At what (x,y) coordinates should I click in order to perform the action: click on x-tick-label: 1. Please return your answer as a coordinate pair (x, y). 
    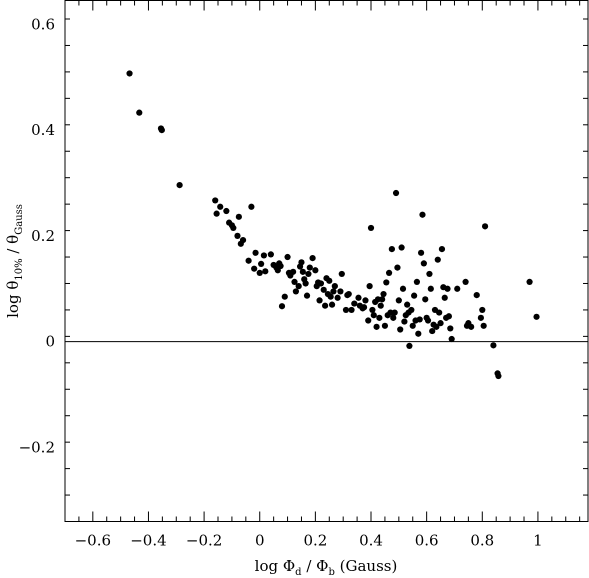
    Looking at the image, I should click on (538, 541).